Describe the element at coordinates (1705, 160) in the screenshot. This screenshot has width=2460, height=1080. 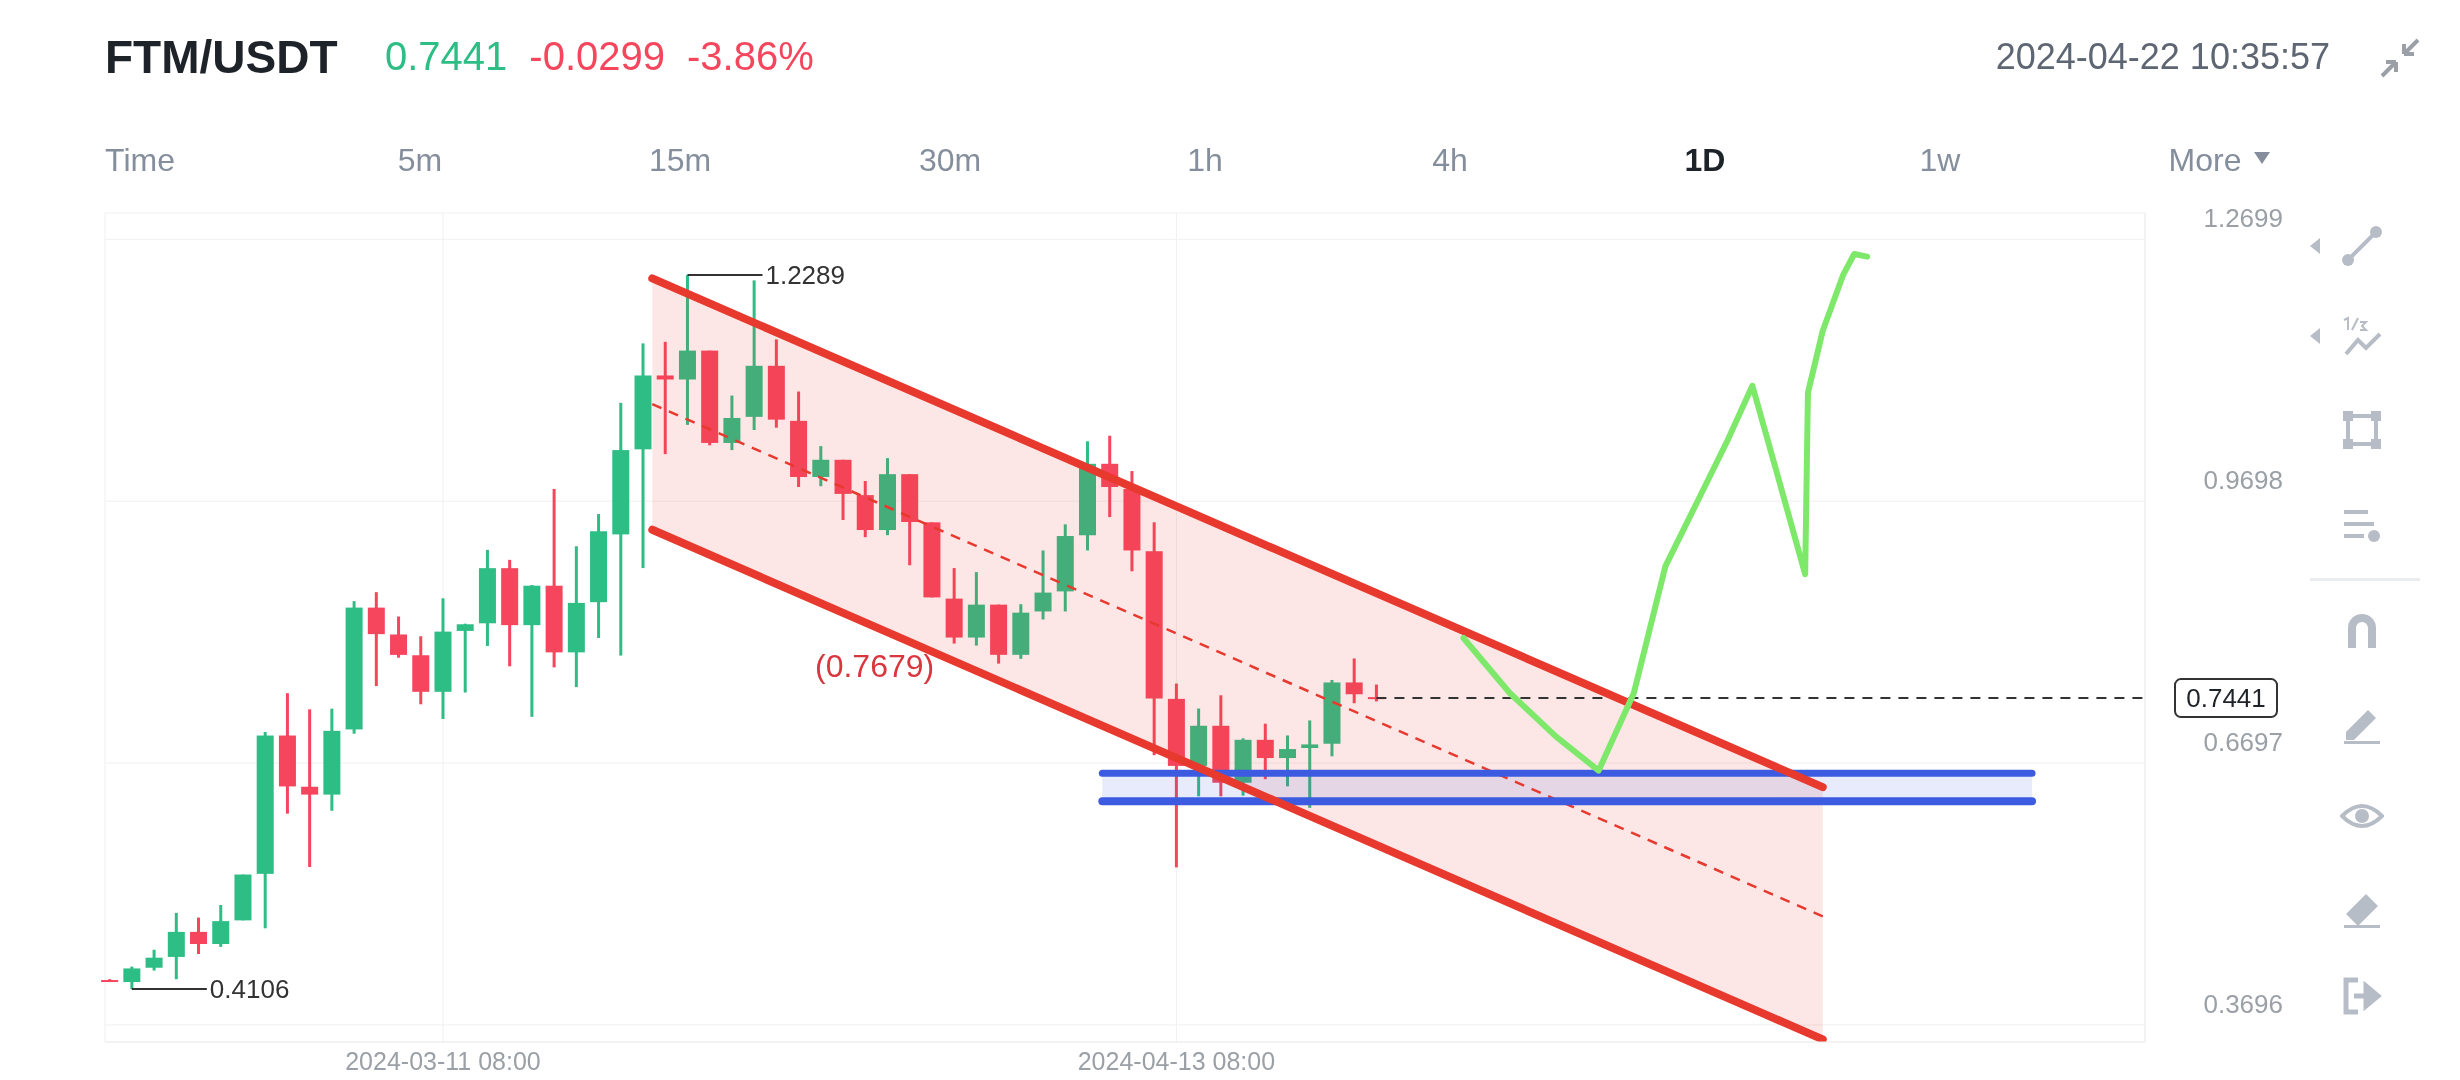
I see `text: 1D` at that location.